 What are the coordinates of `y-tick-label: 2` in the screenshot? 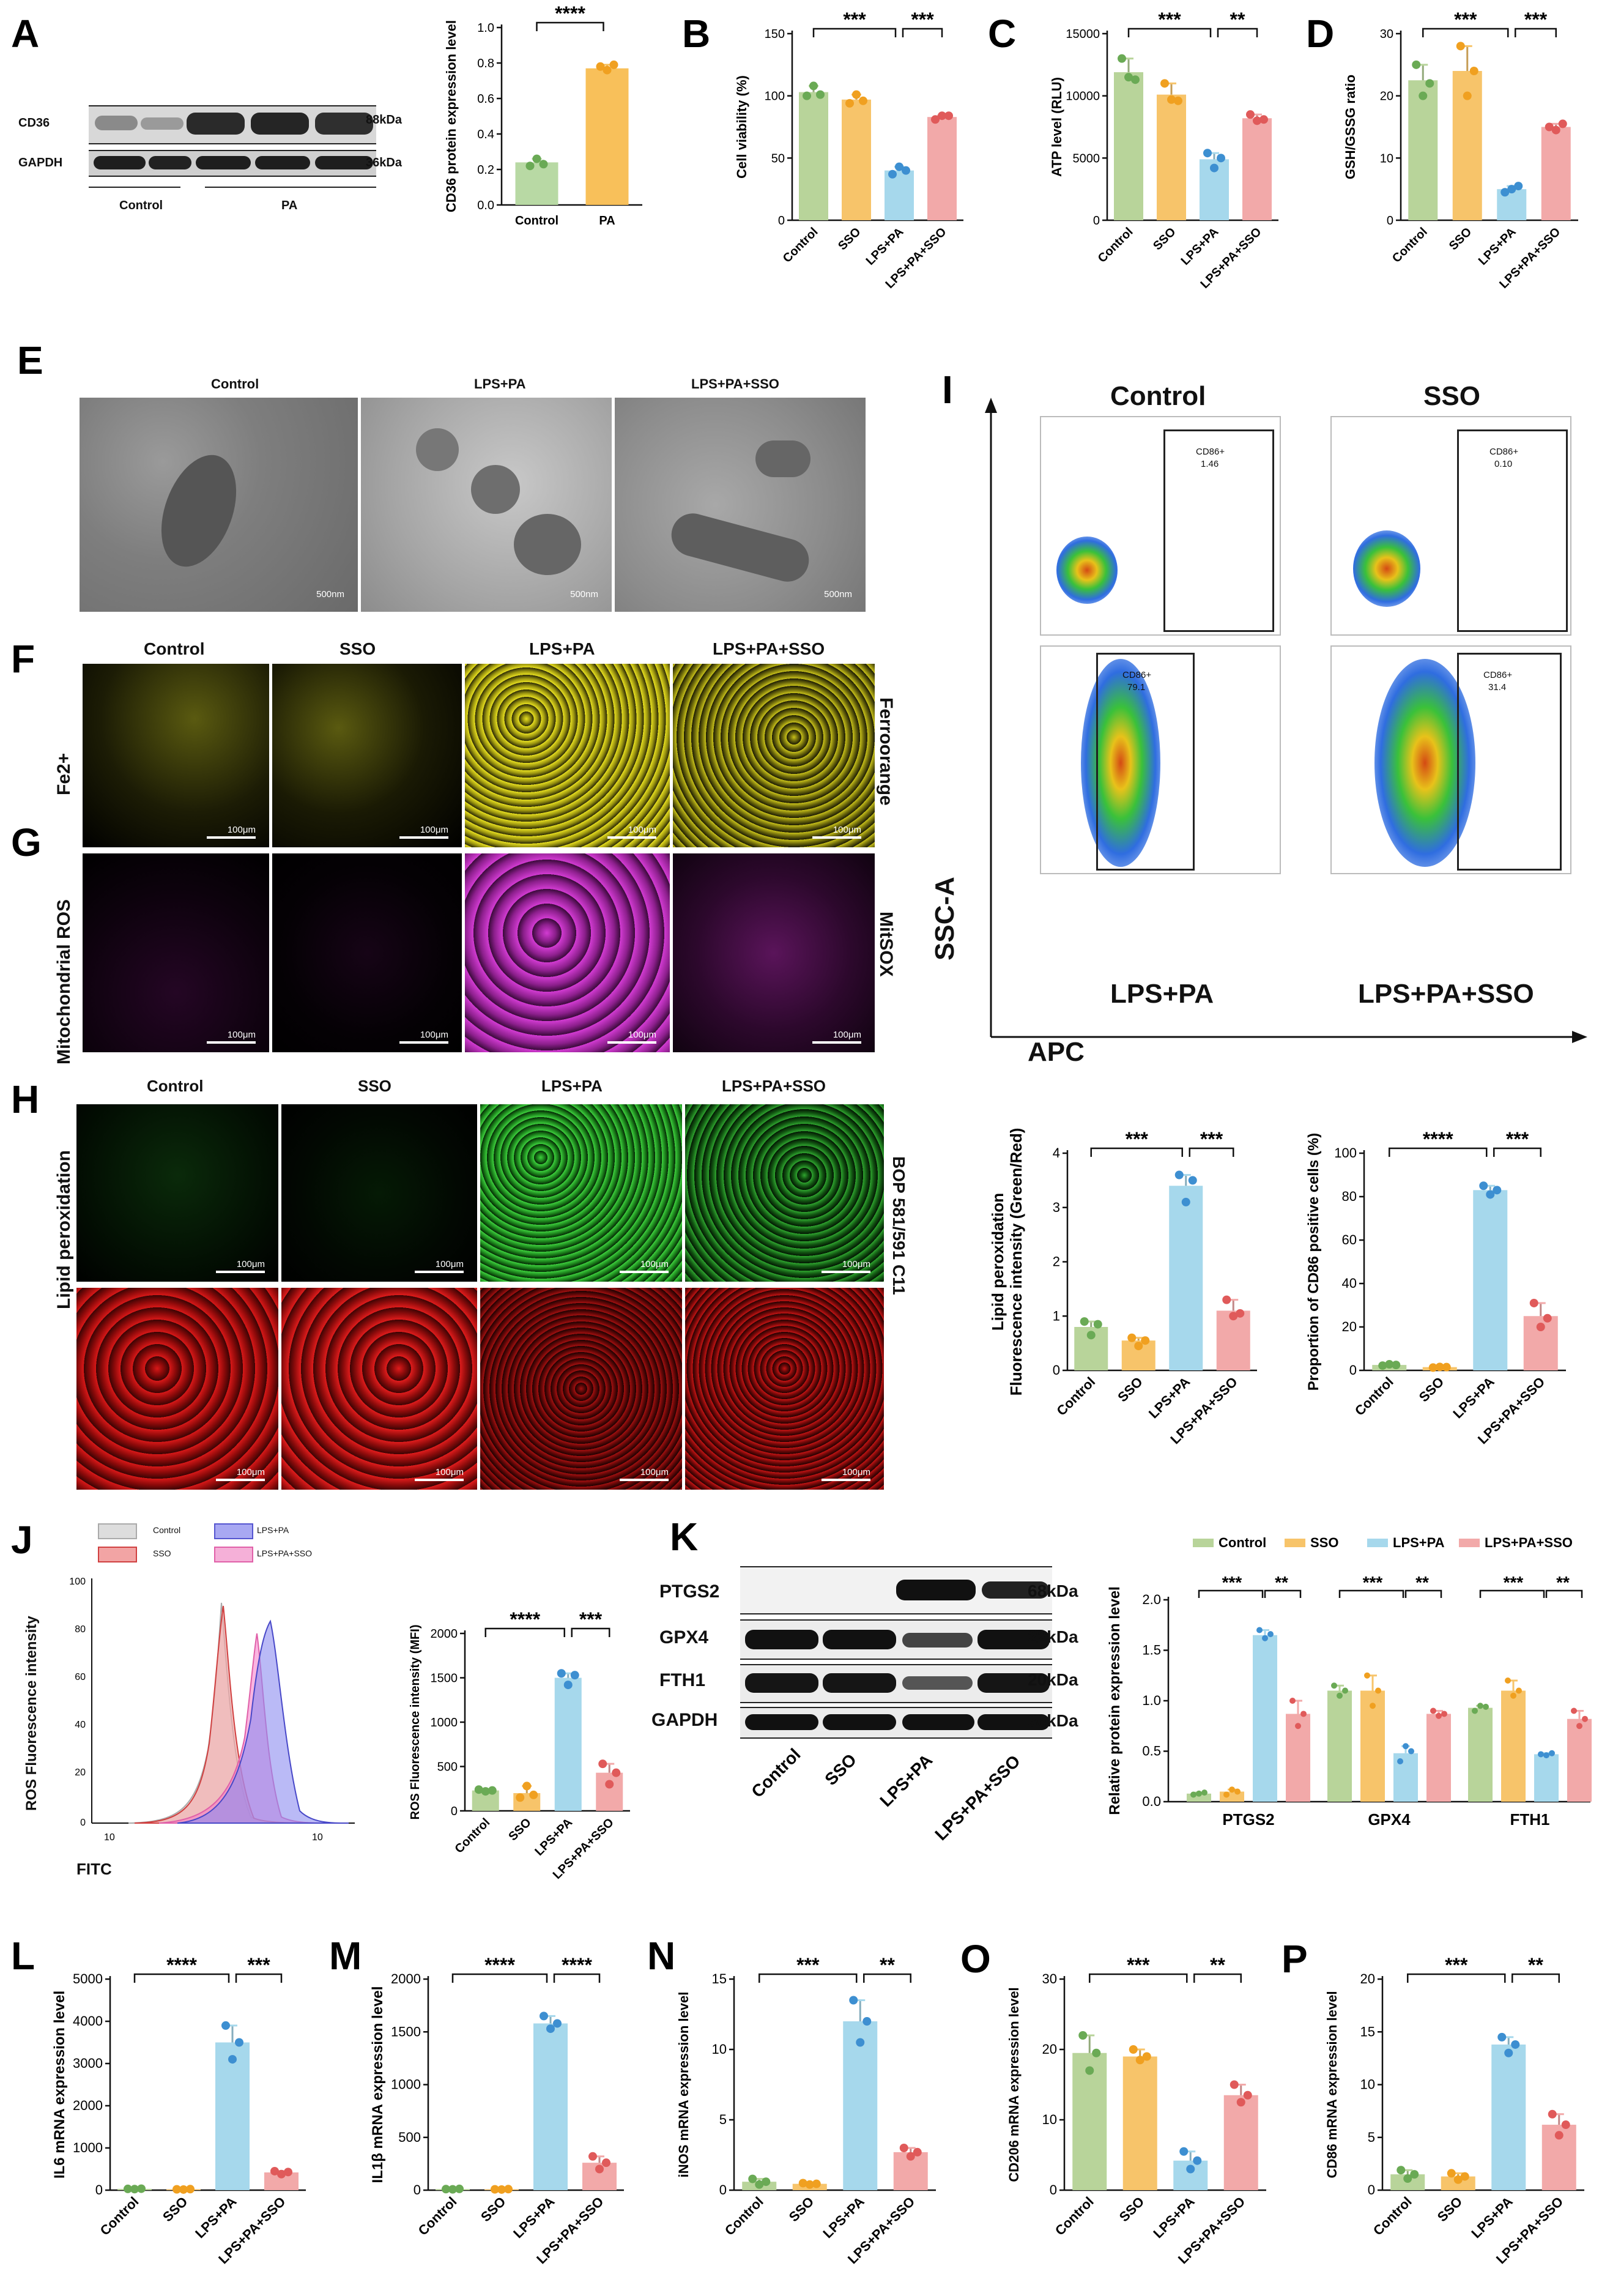 It's located at (1056, 1261).